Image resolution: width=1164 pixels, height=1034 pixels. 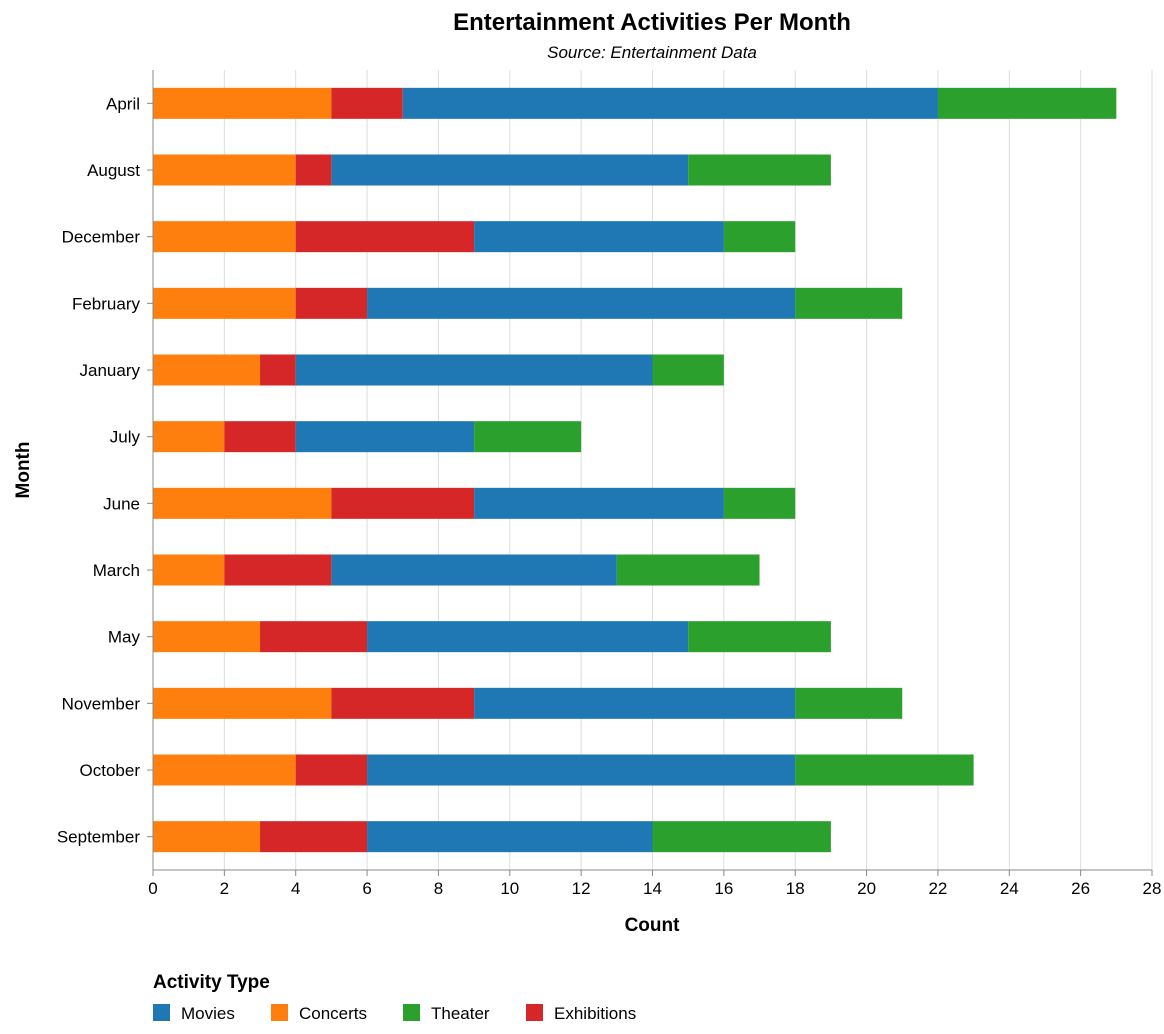 What do you see at coordinates (653, 925) in the screenshot?
I see `x-axis-title: Count` at bounding box center [653, 925].